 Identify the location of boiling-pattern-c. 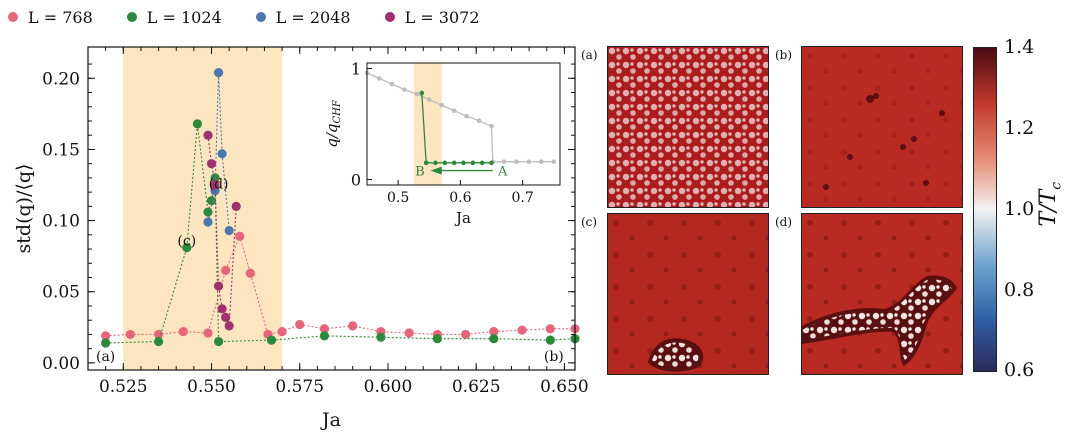
(688, 294).